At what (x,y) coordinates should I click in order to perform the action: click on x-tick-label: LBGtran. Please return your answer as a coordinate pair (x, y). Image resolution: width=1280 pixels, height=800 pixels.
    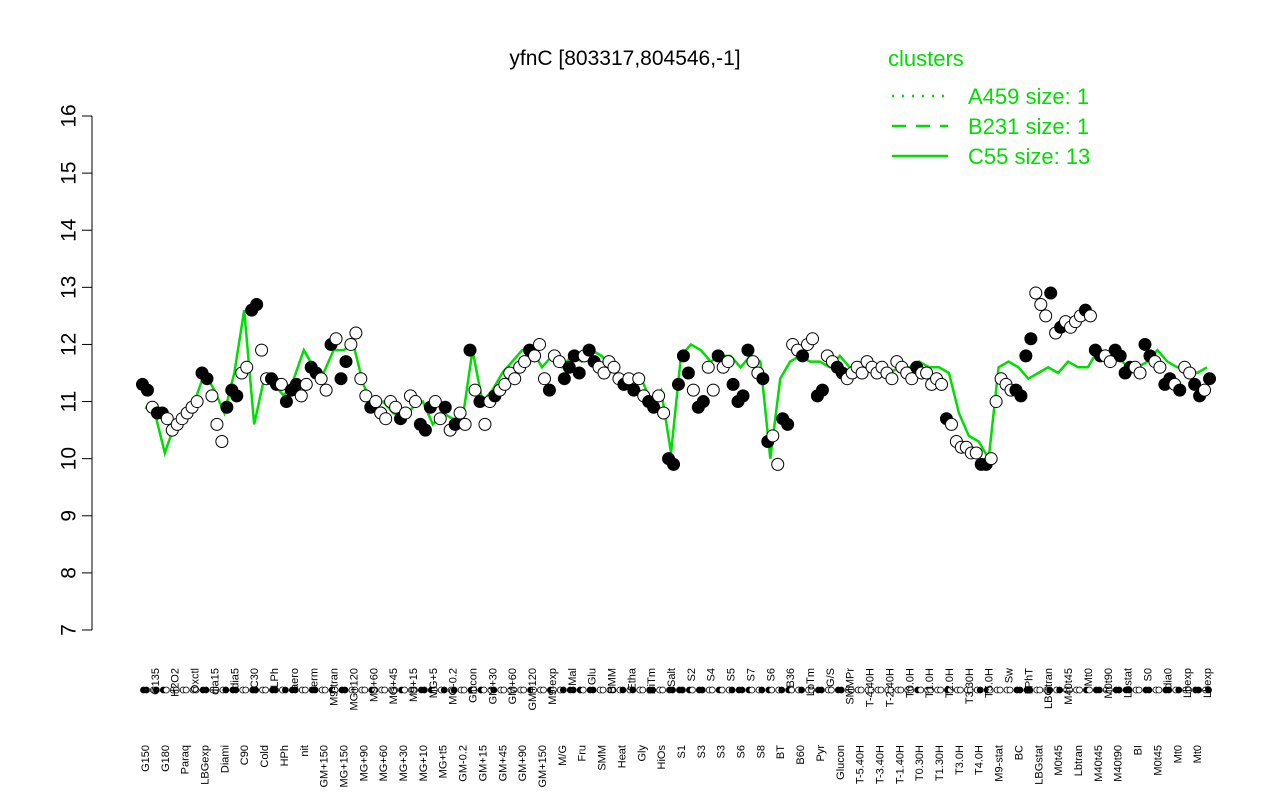
    Looking at the image, I should click on (1049, 688).